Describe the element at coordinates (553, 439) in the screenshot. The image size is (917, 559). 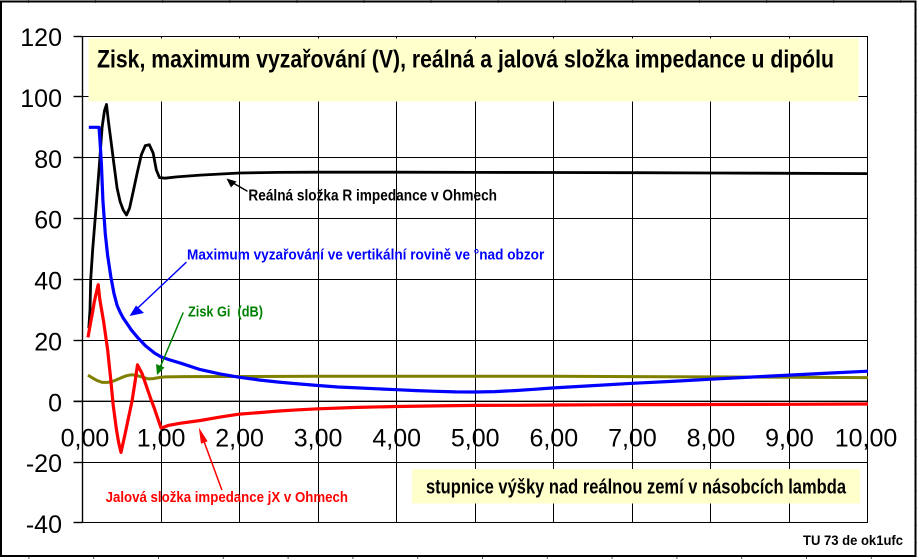
I see `svg-text: 6,00` at that location.